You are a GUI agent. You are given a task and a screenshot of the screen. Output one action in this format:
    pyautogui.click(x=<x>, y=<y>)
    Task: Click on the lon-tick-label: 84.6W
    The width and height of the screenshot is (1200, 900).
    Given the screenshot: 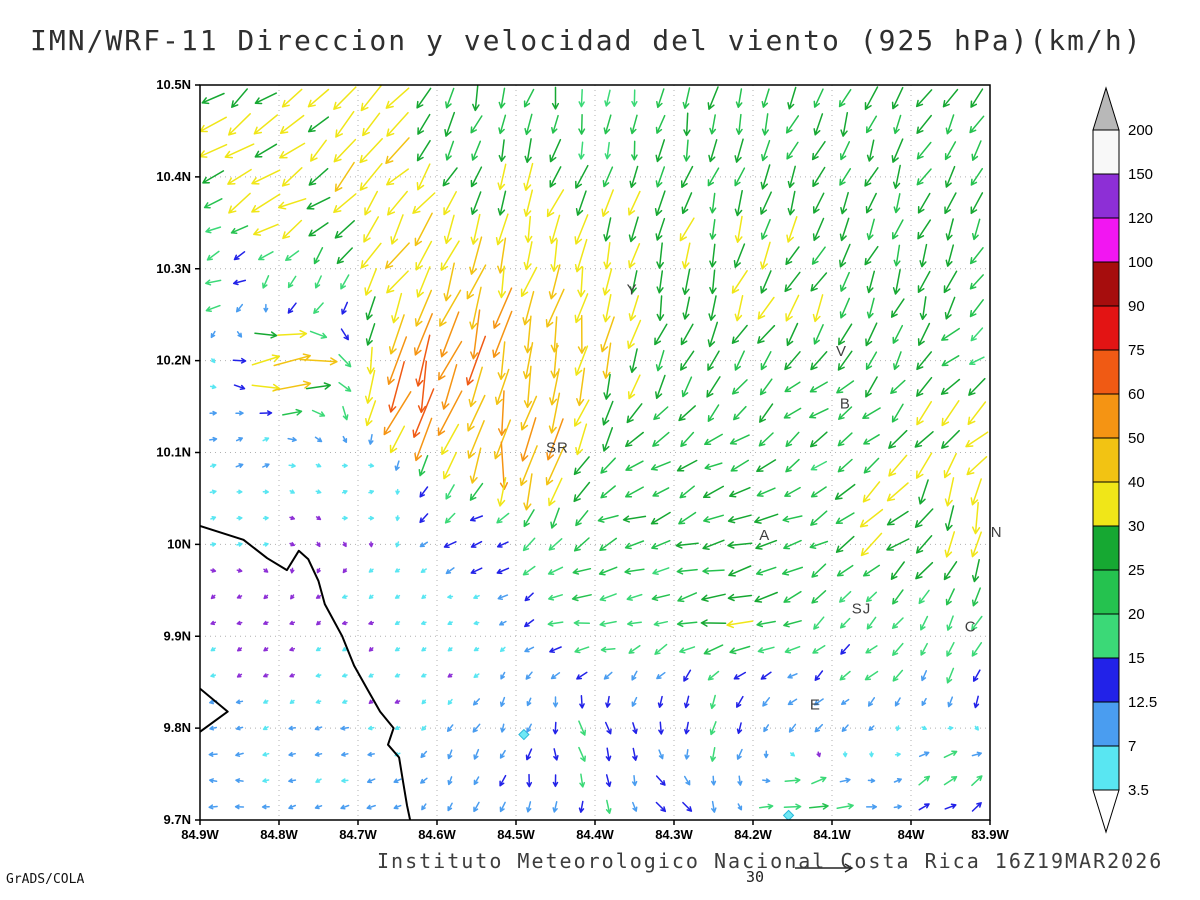 What is the action you would take?
    pyautogui.click(x=437, y=834)
    